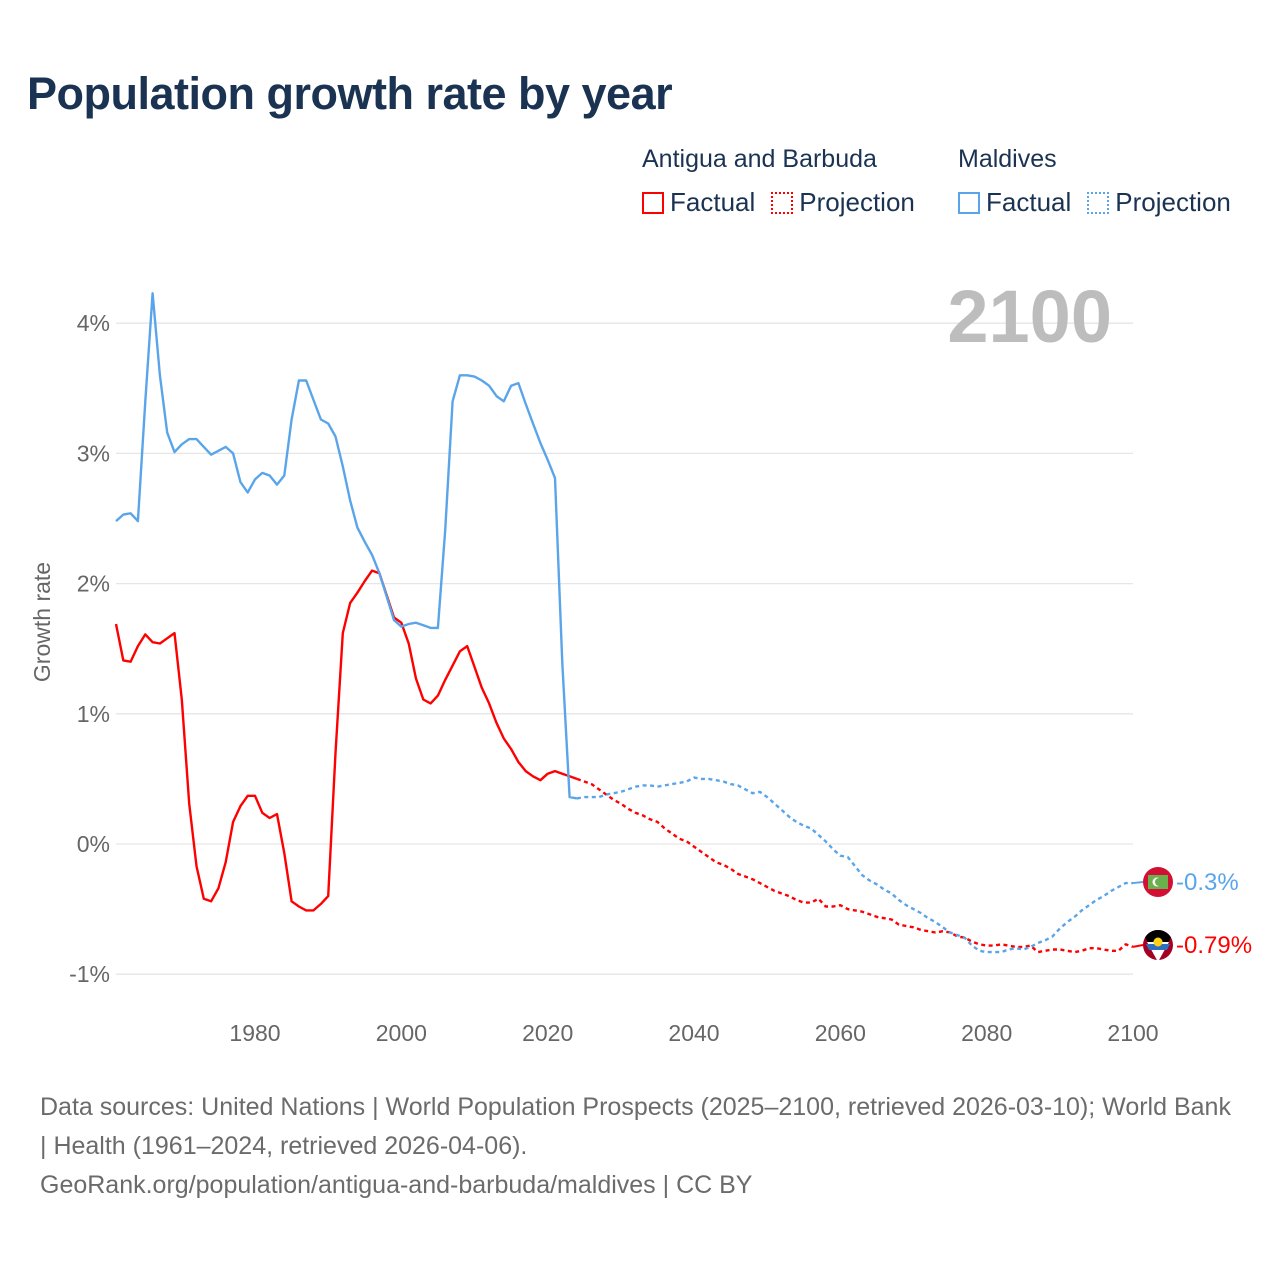  What do you see at coordinates (986, 1033) in the screenshot?
I see `x-tick-label: 2080` at bounding box center [986, 1033].